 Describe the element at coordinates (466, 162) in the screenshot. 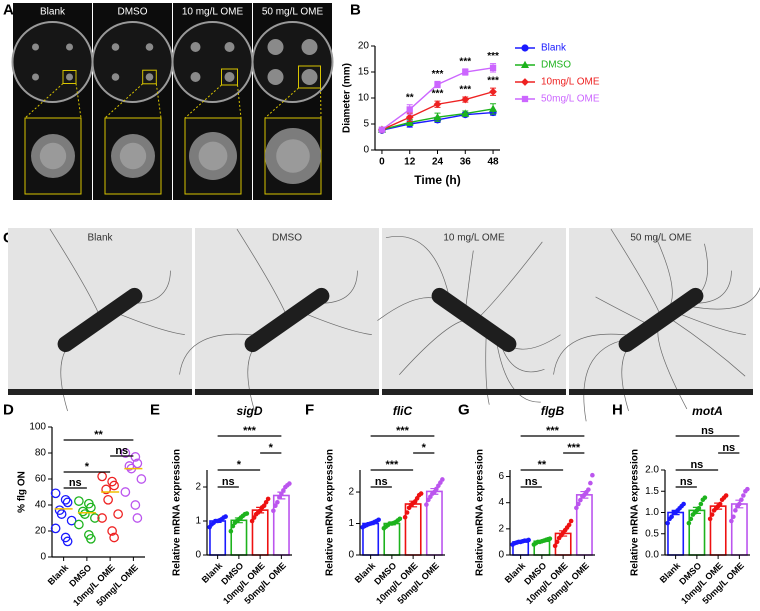

I see `x-tick-label: 36` at that location.